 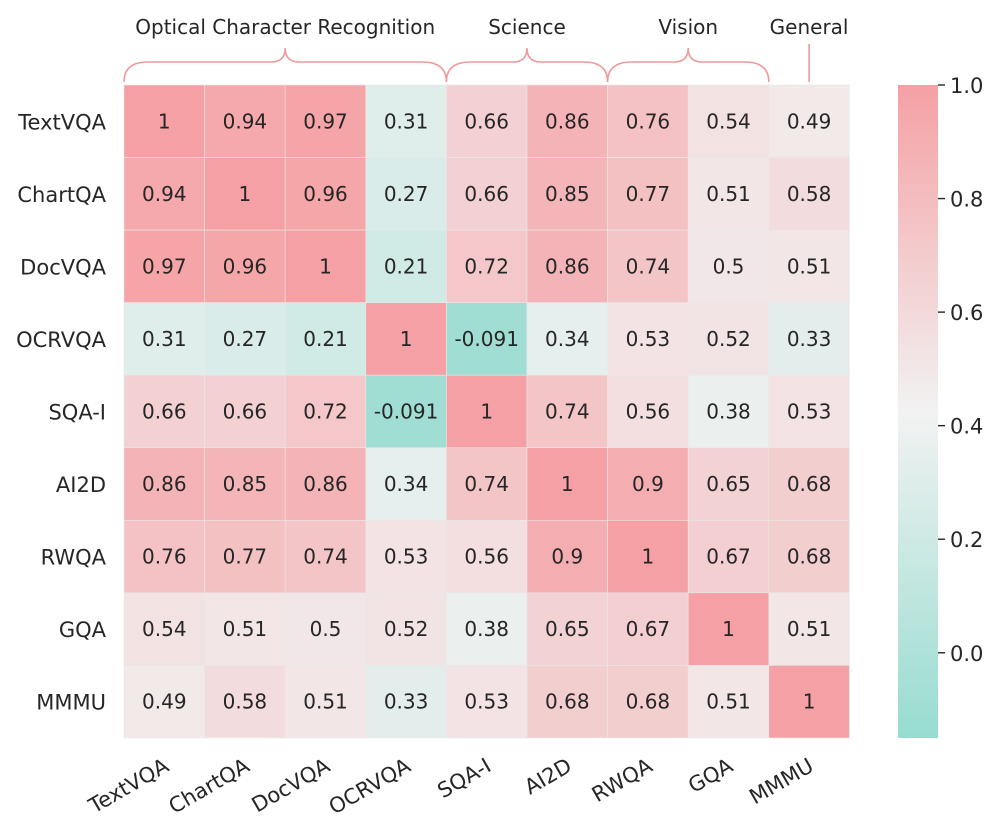 I want to click on cell-value-label: 0.52, so click(x=728, y=339).